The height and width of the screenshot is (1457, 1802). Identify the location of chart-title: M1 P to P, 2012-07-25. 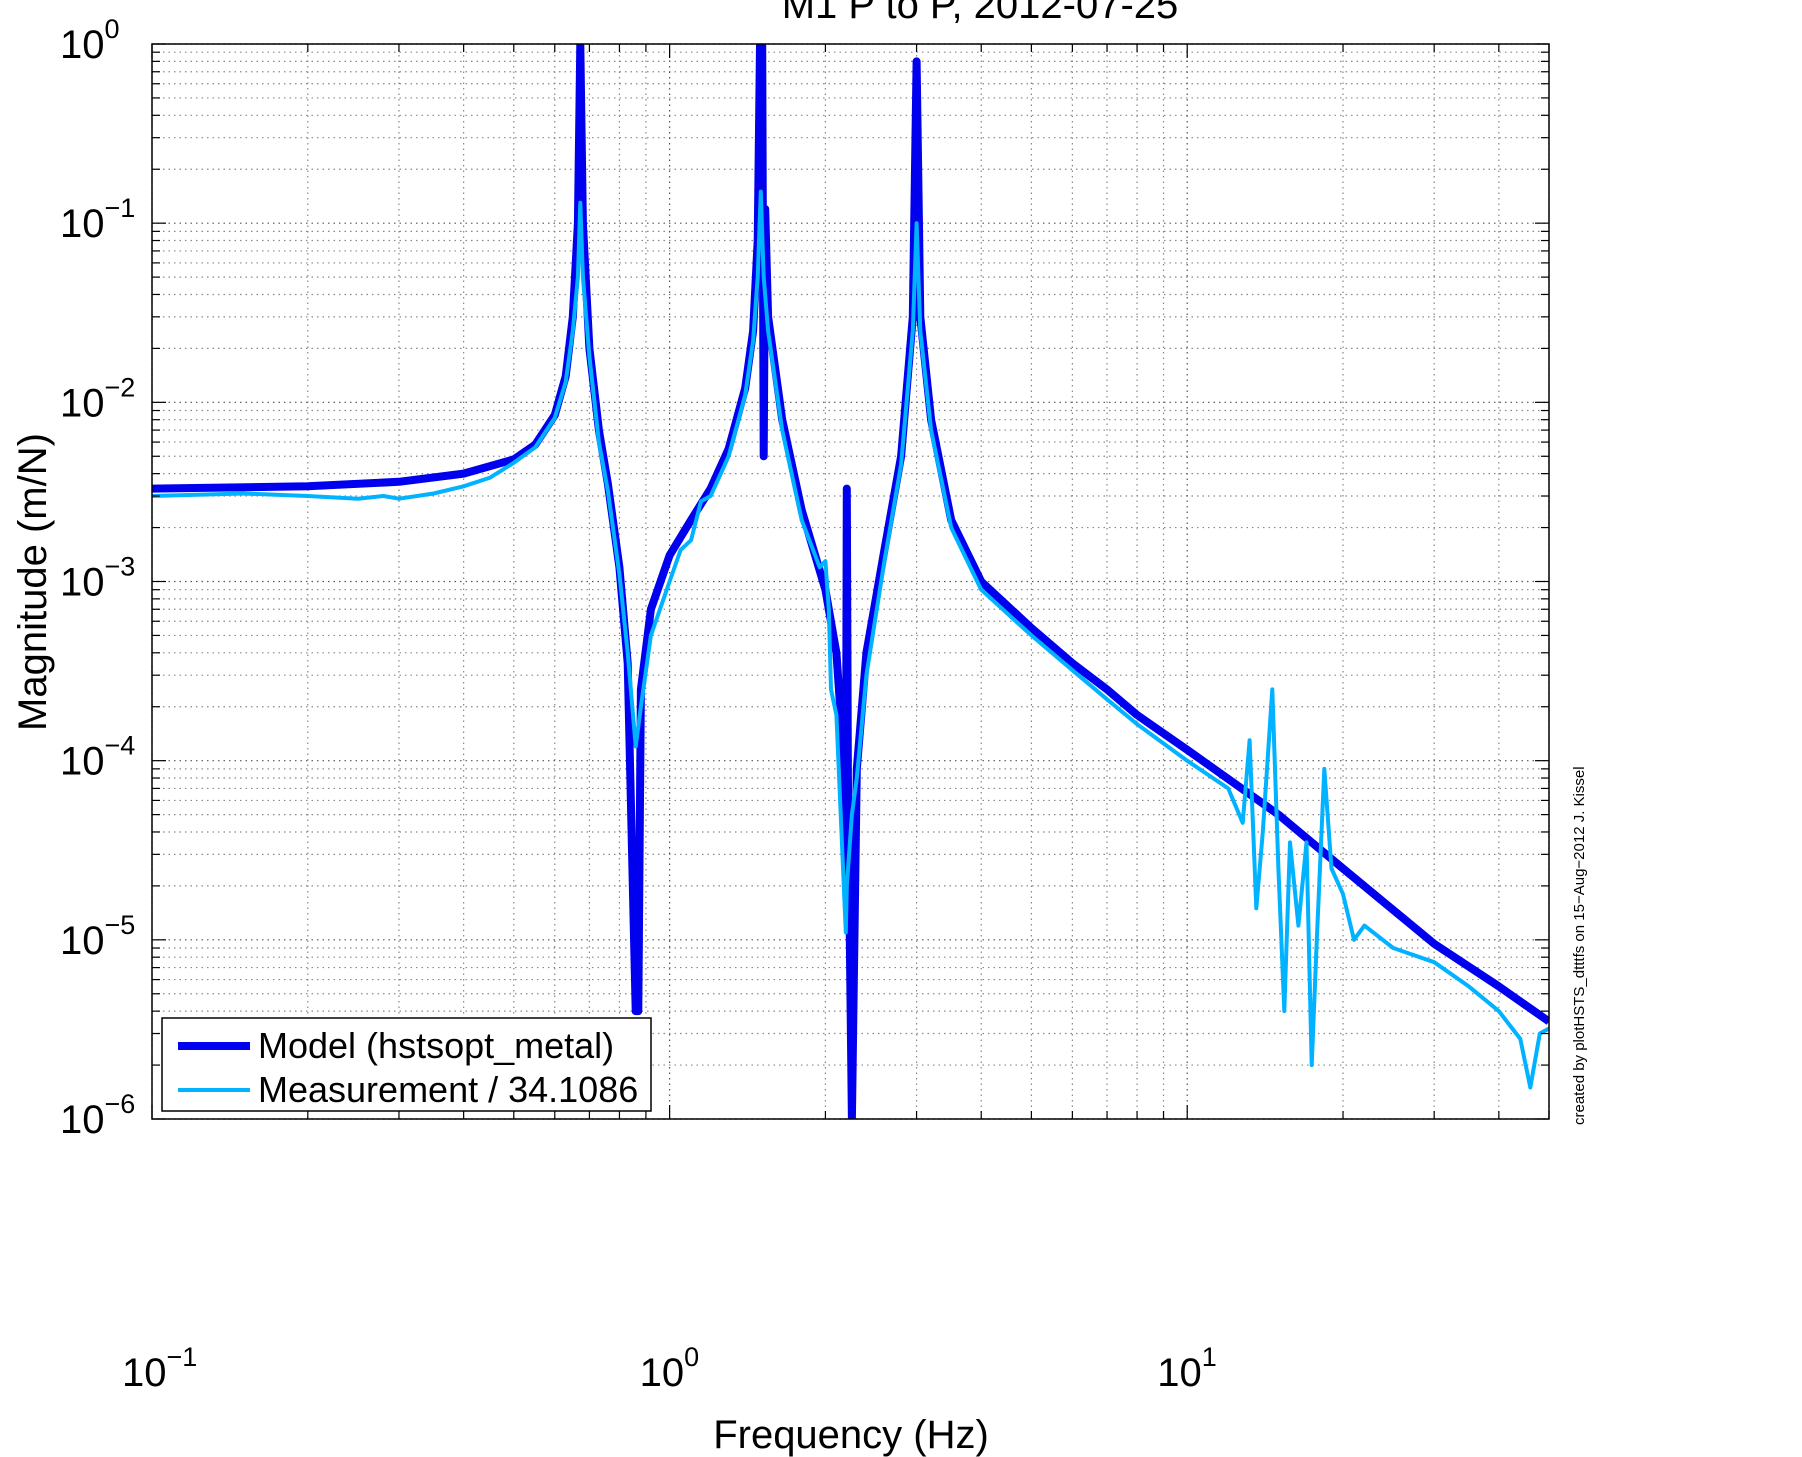
(980, 13).